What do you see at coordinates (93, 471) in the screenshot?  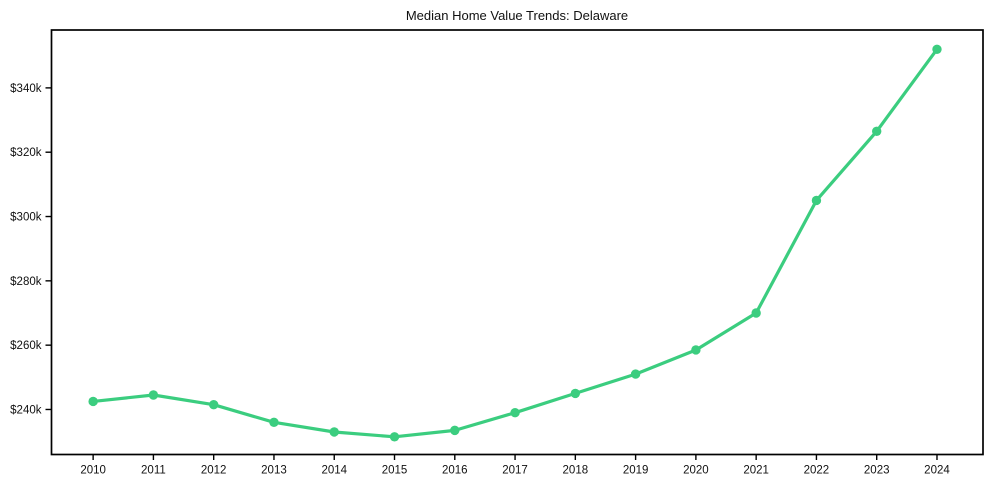 I see `x-tick-label: 2010` at bounding box center [93, 471].